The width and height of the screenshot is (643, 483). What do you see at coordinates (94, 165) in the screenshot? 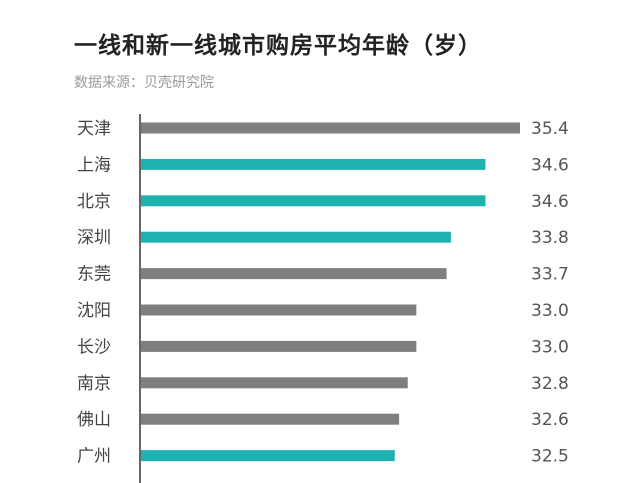
I see `category-label: 上海` at bounding box center [94, 165].